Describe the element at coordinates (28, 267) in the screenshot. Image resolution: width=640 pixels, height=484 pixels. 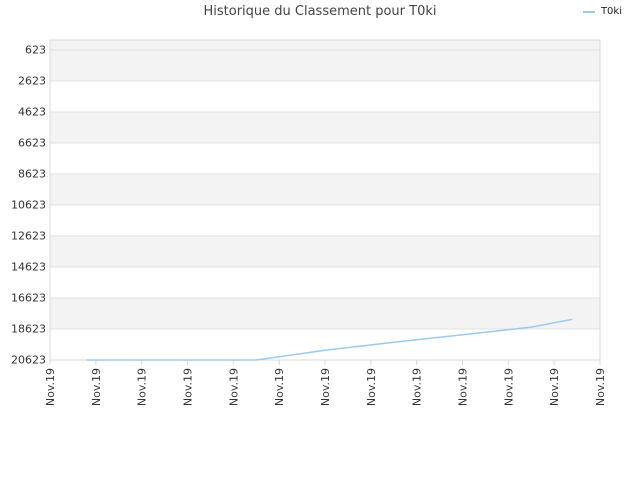
I see `y-tick-label: 14623` at that location.